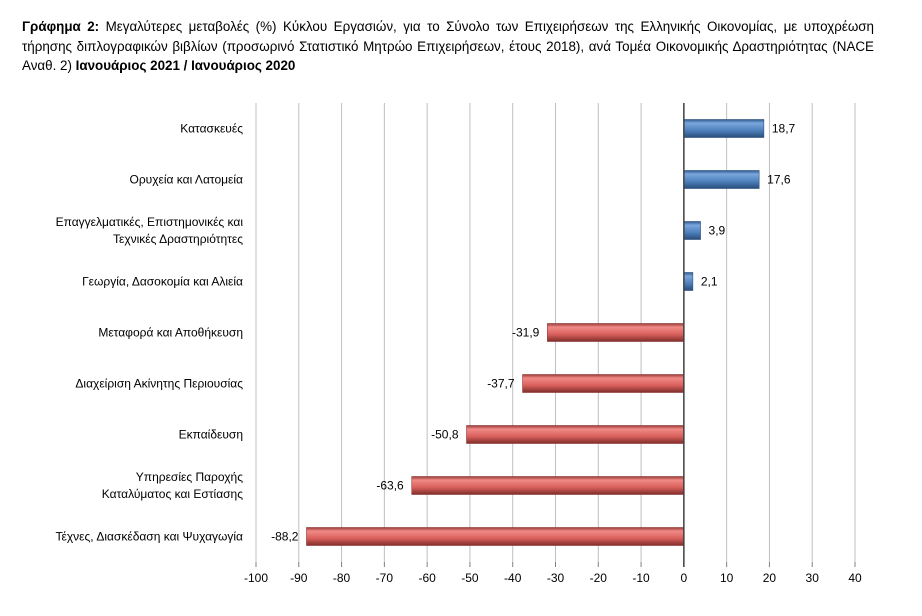 Image resolution: width=922 pixels, height=616 pixels. What do you see at coordinates (162, 282) in the screenshot?
I see `category-label: Γεωργία, Δασοκομία και Αλιεία` at bounding box center [162, 282].